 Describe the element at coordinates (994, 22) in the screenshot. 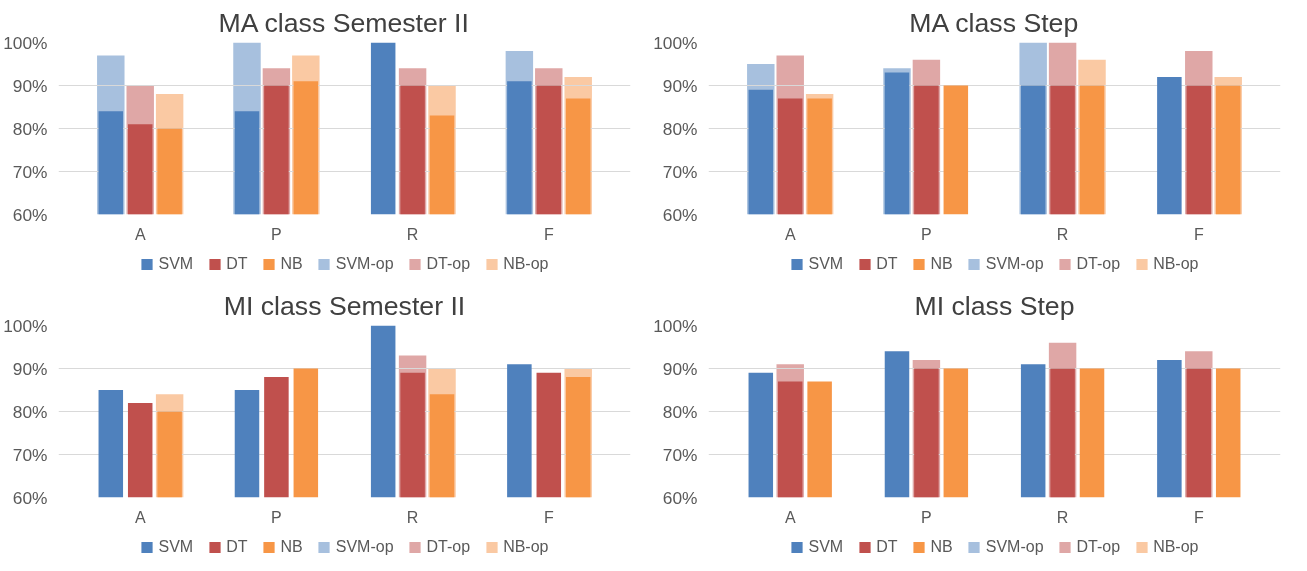

I see `chart-title: MA class Step` at that location.